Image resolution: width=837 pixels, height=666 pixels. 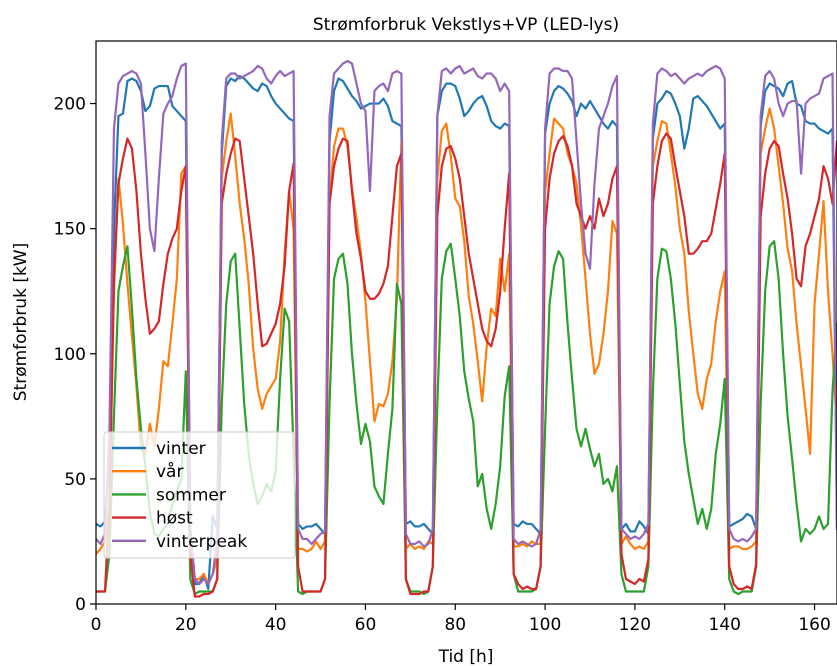 I want to click on legend-label: høst, so click(x=174, y=519).